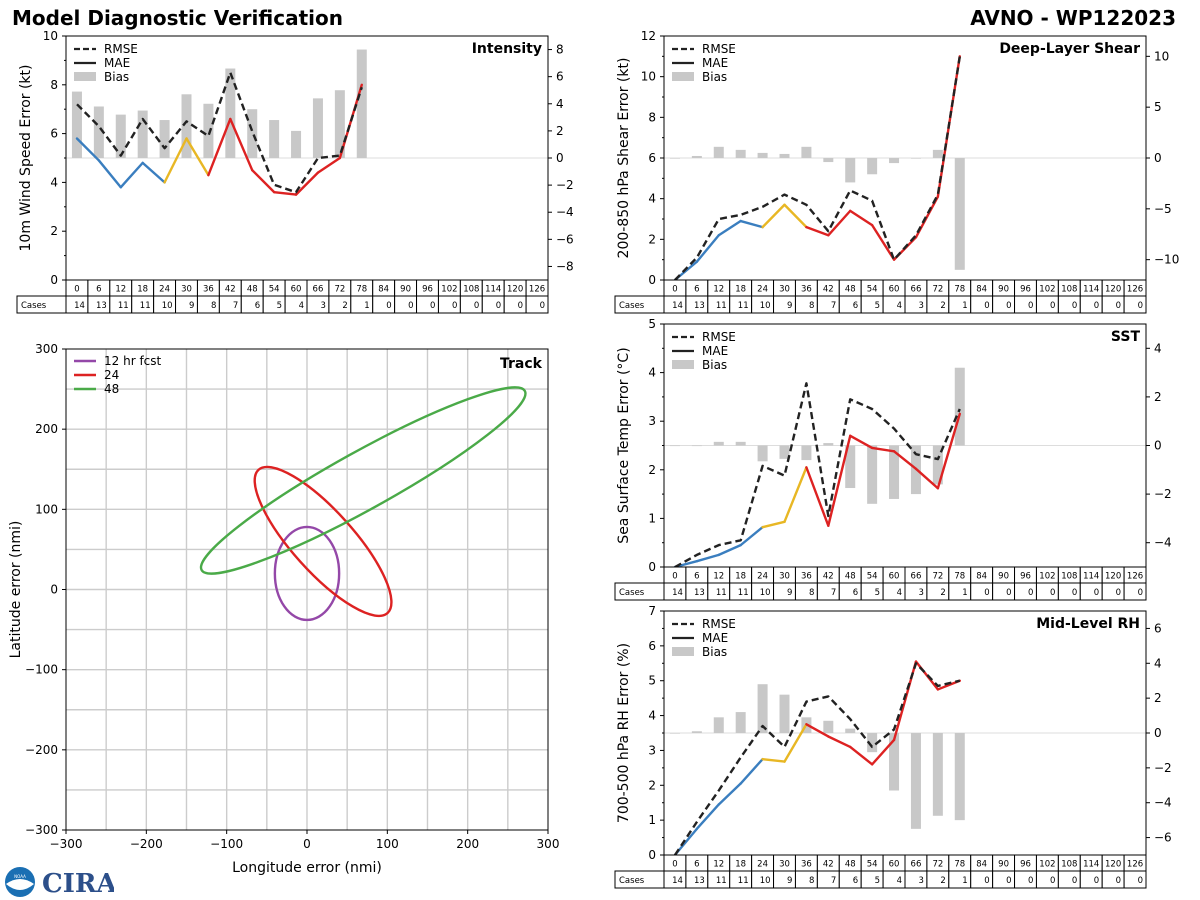 This screenshot has width=1200, height=900. I want to click on hour-cell-label: 66, so click(916, 865).